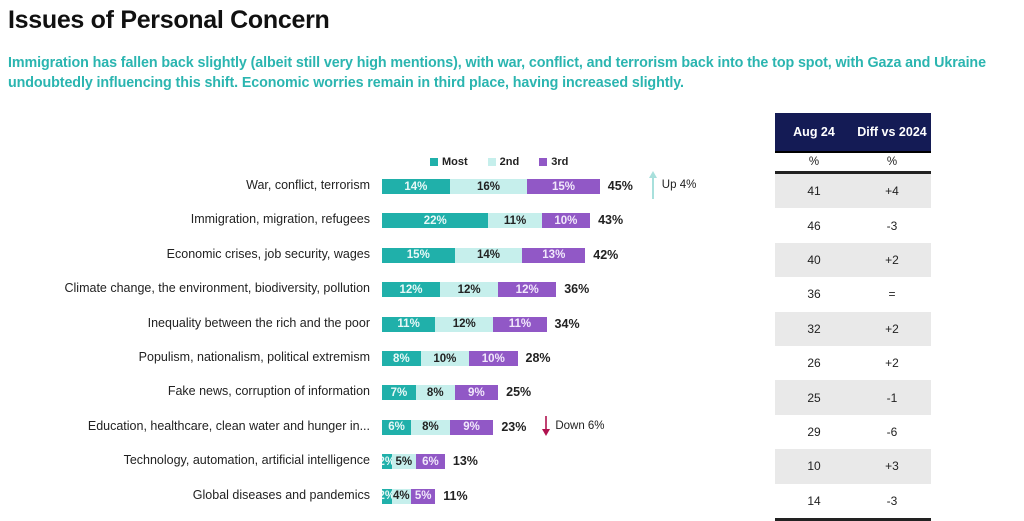 The image size is (1024, 521). I want to click on cell-aug-24: 26, so click(814, 363).